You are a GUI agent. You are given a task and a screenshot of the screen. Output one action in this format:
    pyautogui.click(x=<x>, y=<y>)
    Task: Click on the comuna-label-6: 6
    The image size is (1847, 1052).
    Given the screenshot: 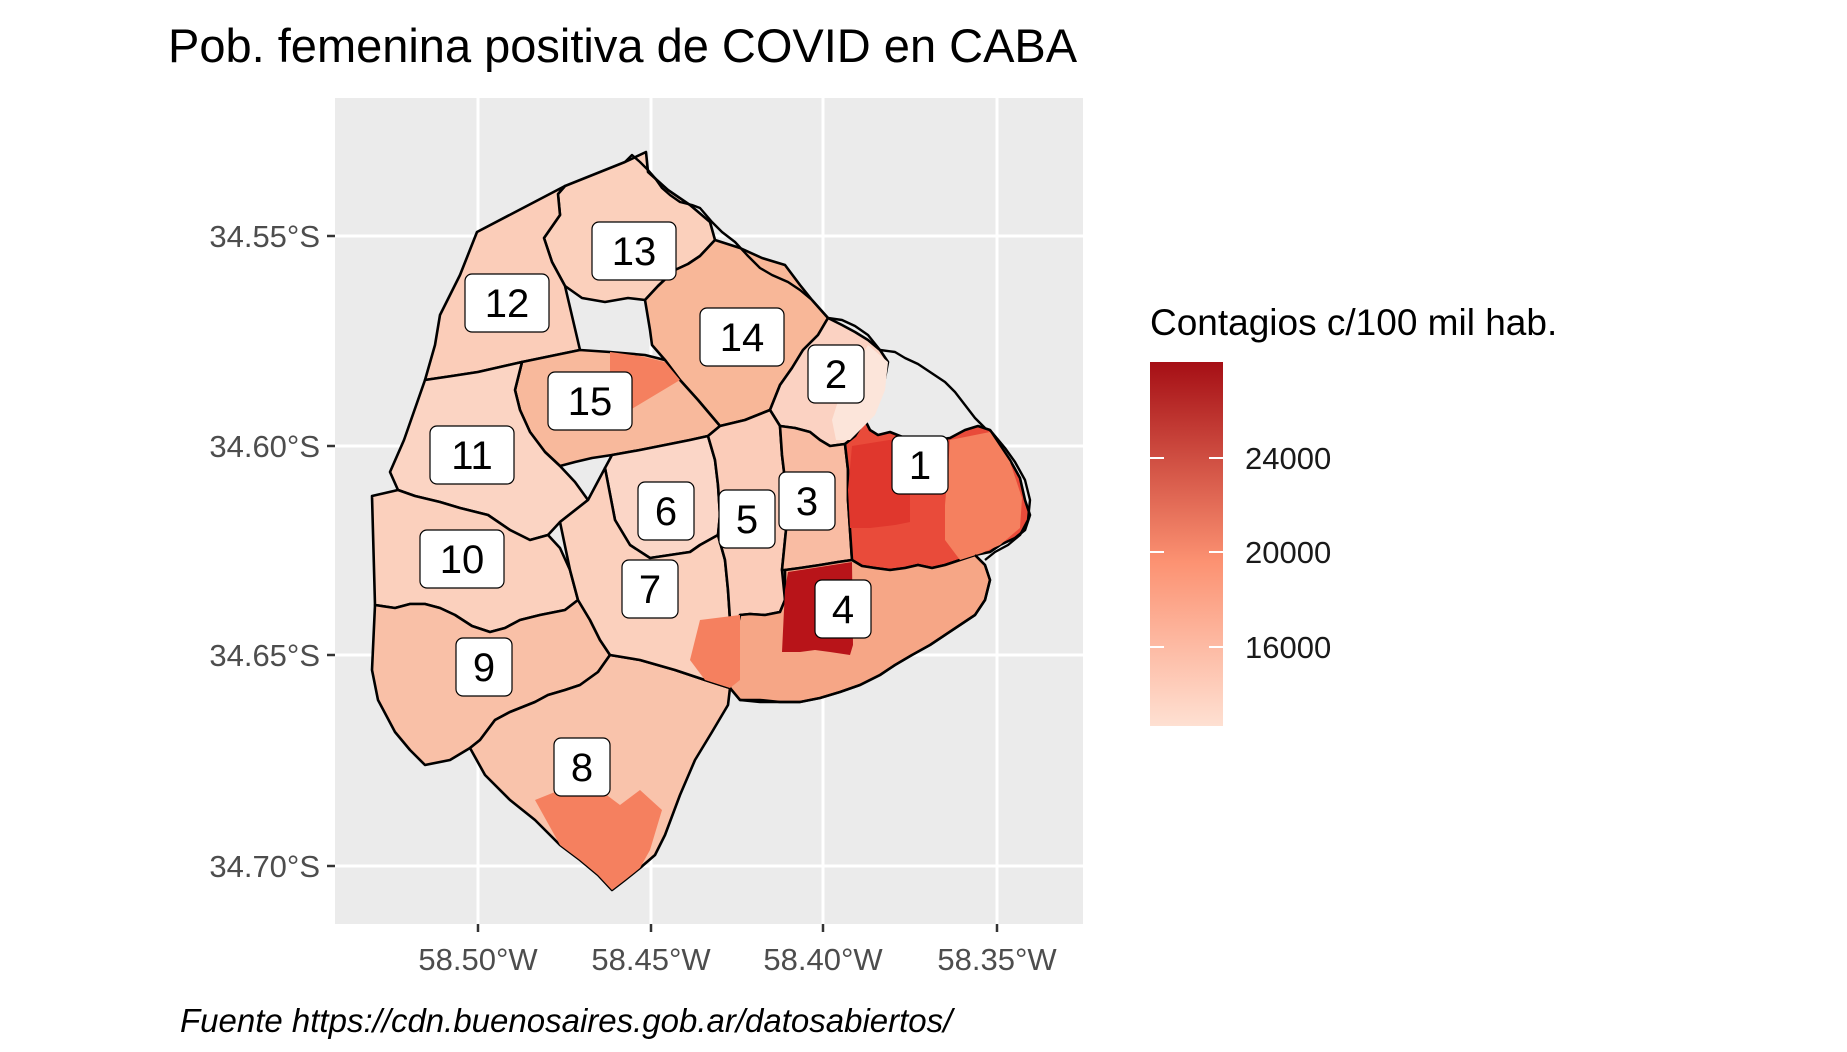 What is the action you would take?
    pyautogui.click(x=666, y=511)
    